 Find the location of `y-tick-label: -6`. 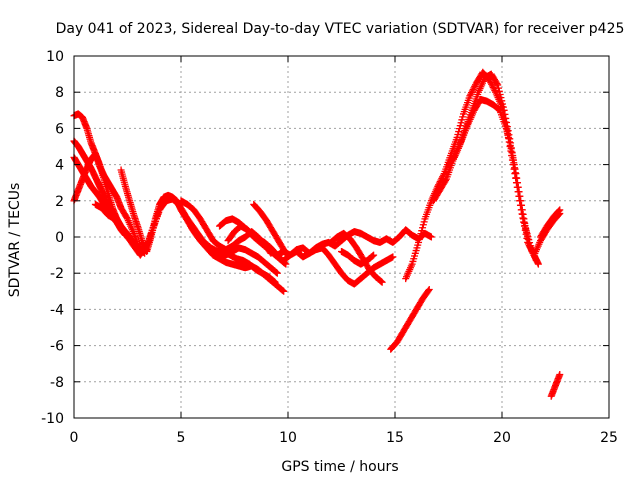

y-tick-label: -6 is located at coordinates (57, 347).